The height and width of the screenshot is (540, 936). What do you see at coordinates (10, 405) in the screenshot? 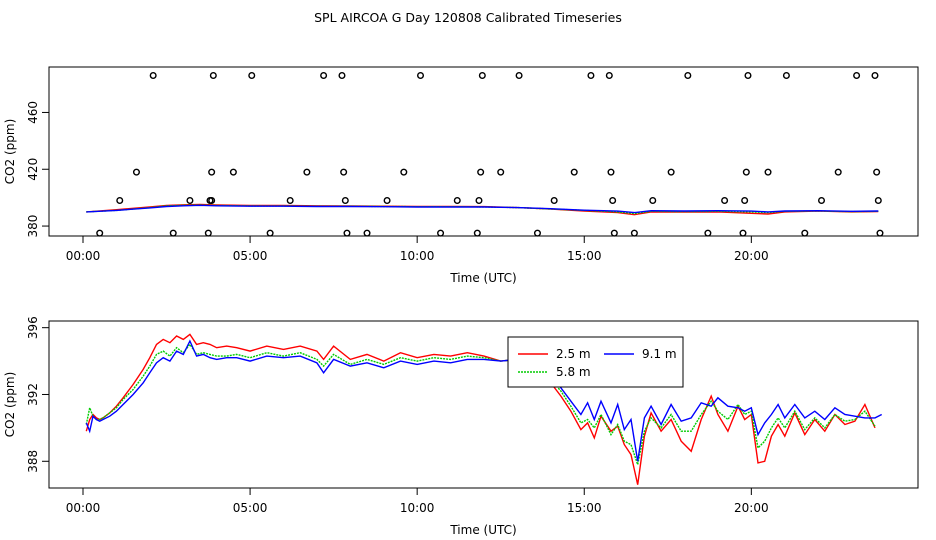
I see `bottom-yaxis-label: CO2 (ppm)` at bounding box center [10, 405].